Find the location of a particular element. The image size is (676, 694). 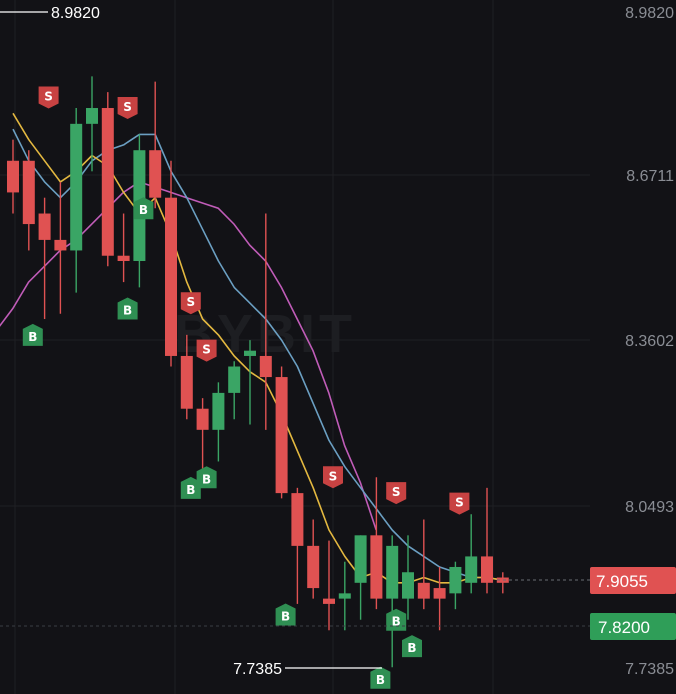

y-tick-label: 8.0493 is located at coordinates (649, 507).